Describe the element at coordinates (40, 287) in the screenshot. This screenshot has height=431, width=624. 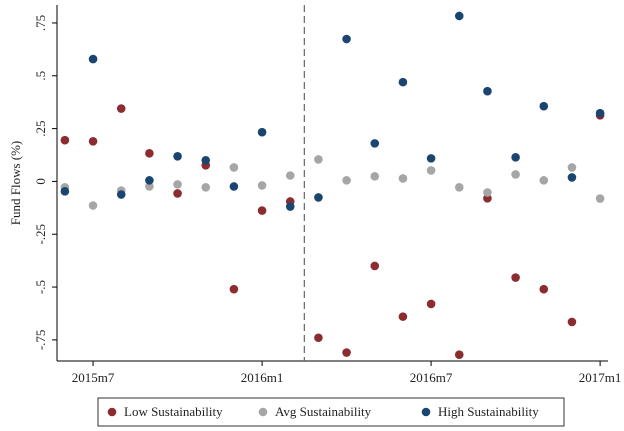
I see `y-tick-label: -.5` at that location.